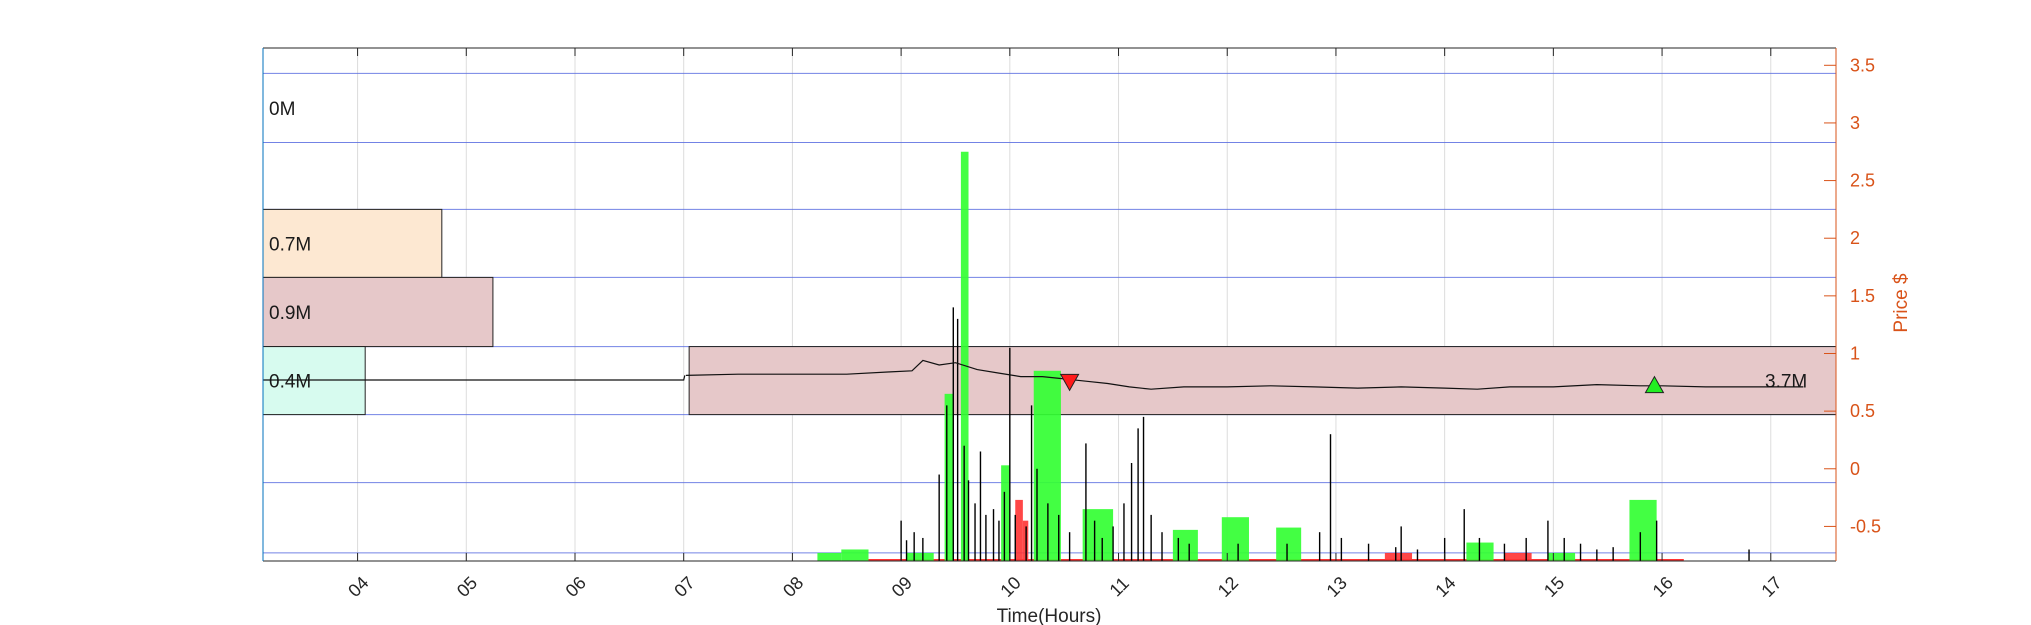 Image resolution: width=2031 pixels, height=625 pixels. Describe the element at coordinates (1855, 238) in the screenshot. I see `y-tick-label: 2` at that location.